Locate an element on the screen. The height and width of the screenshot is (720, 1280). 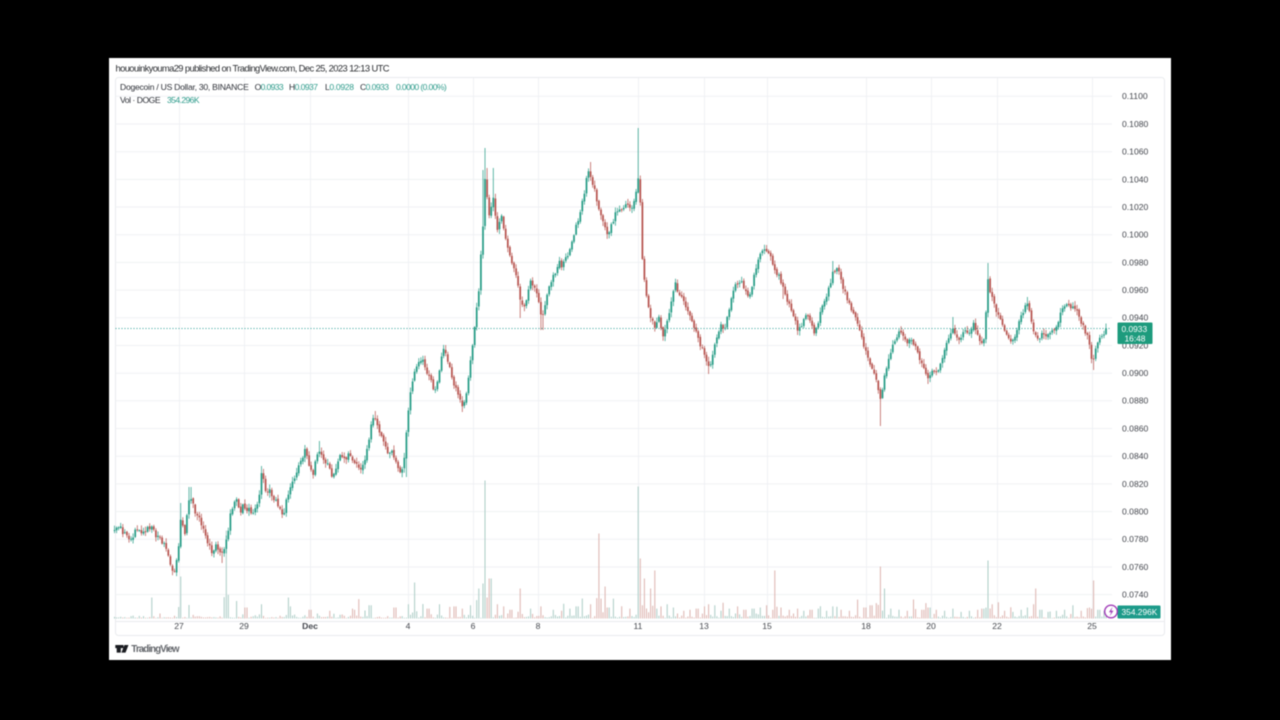
svg-text:Dogecoin / US Dollar, 30, BINA: Dogecoin / US Dollar, 30, BINANCE is located at coordinates (184, 87).